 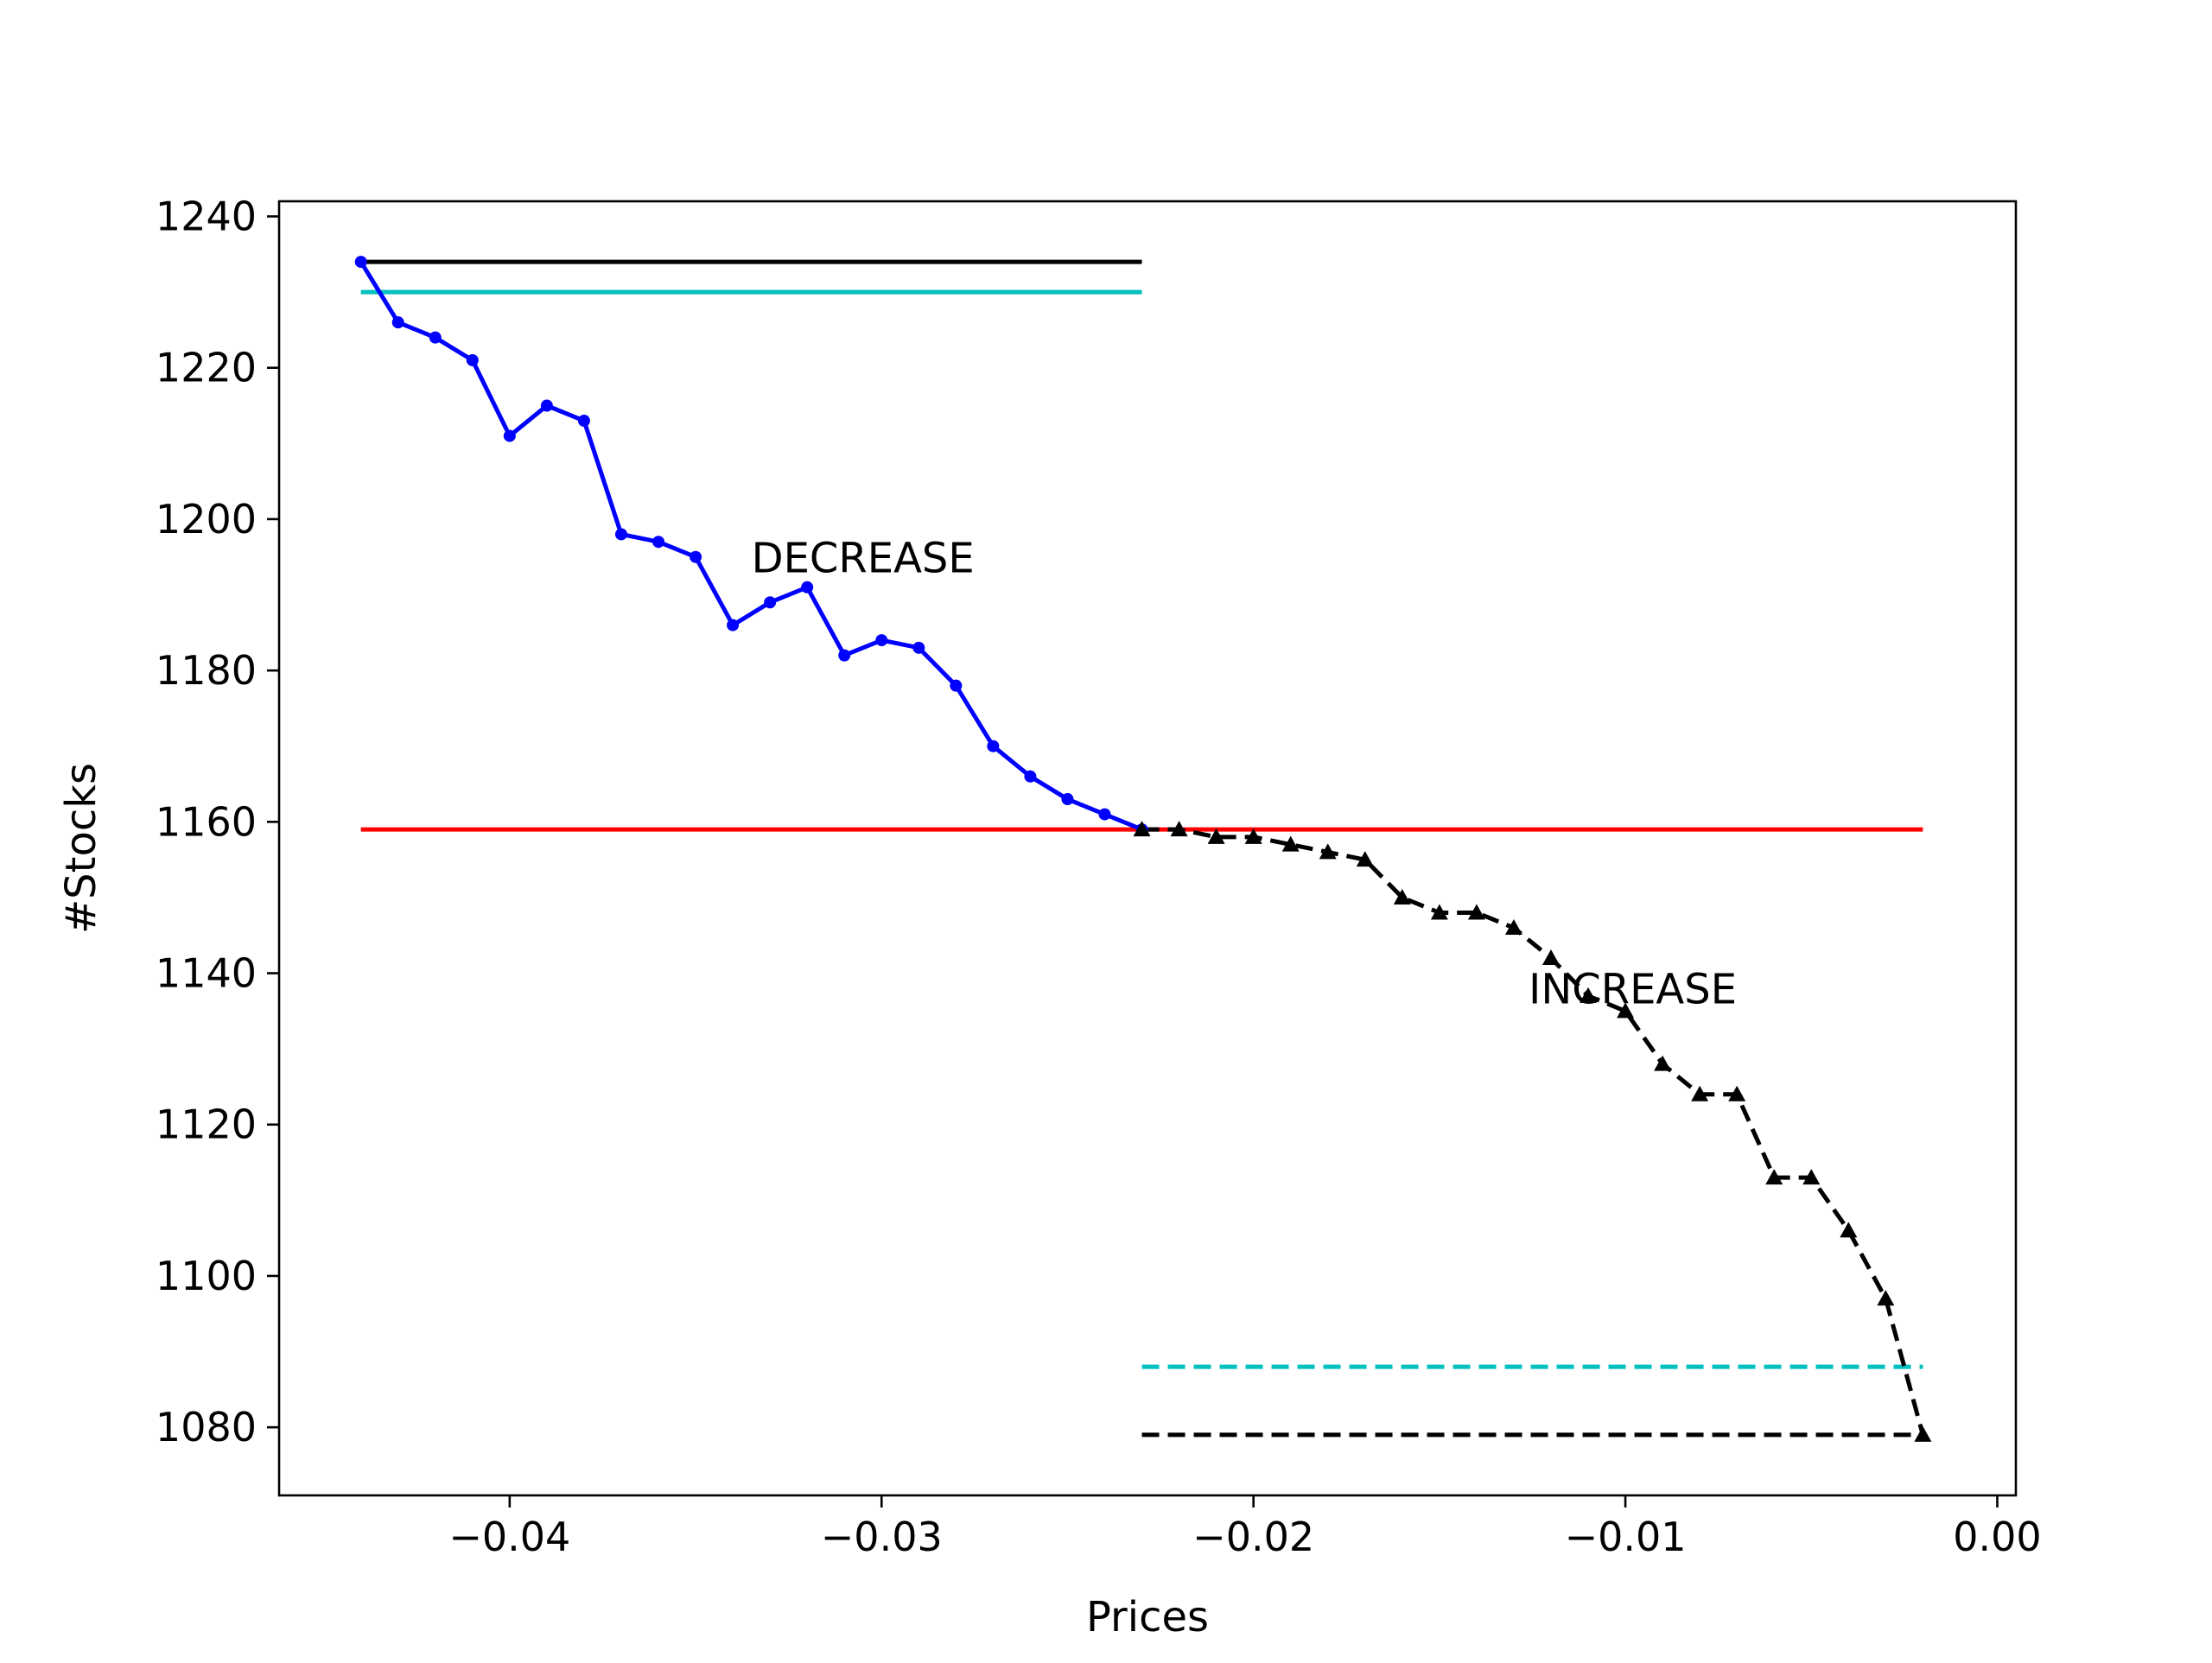 I want to click on x-tick-label: 0.00, so click(x=1997, y=1537).